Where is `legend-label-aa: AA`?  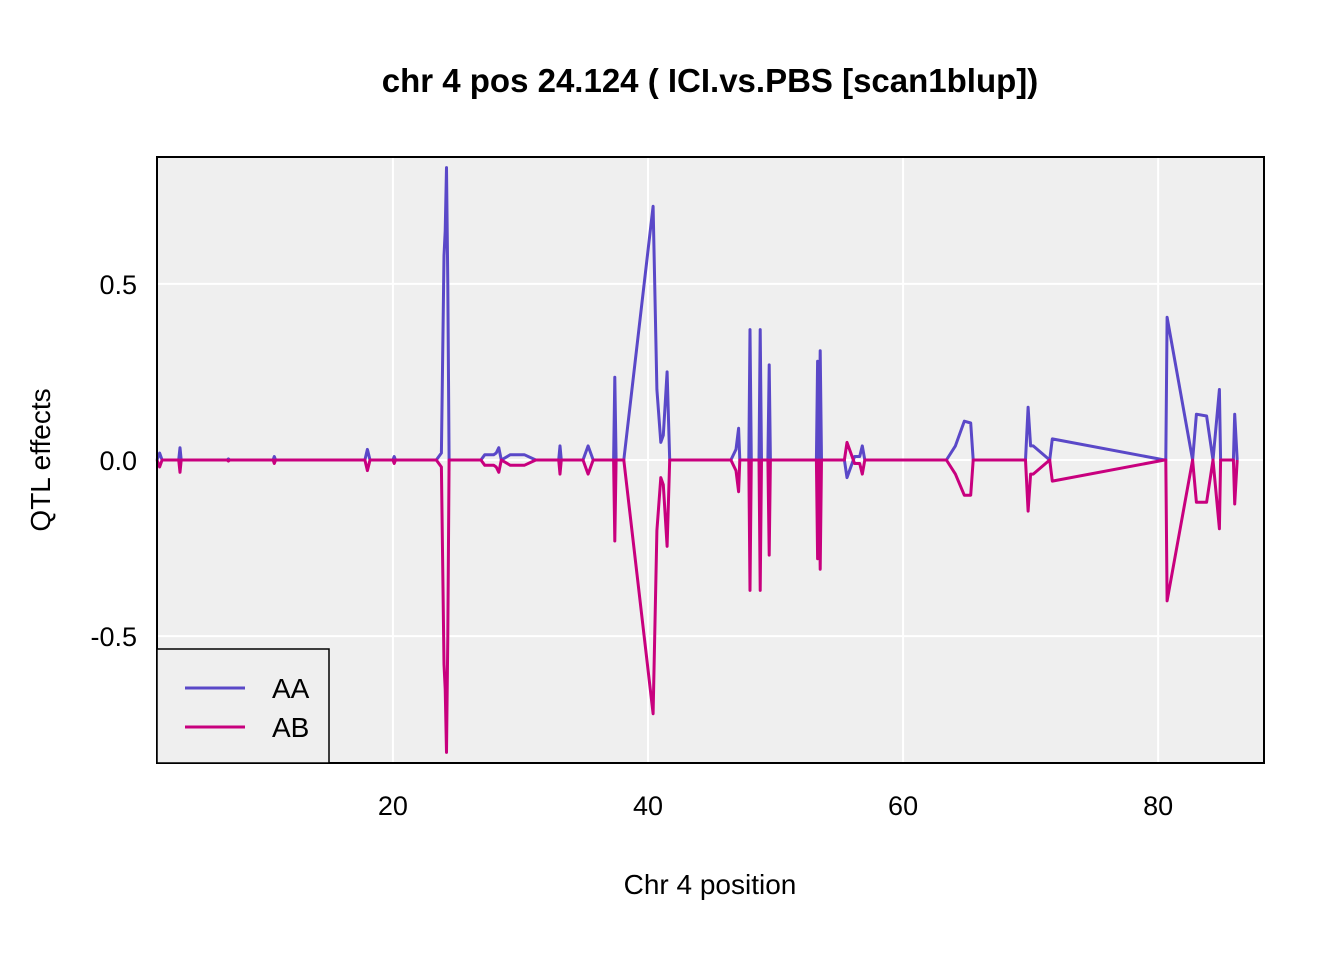 legend-label-aa: AA is located at coordinates (291, 688).